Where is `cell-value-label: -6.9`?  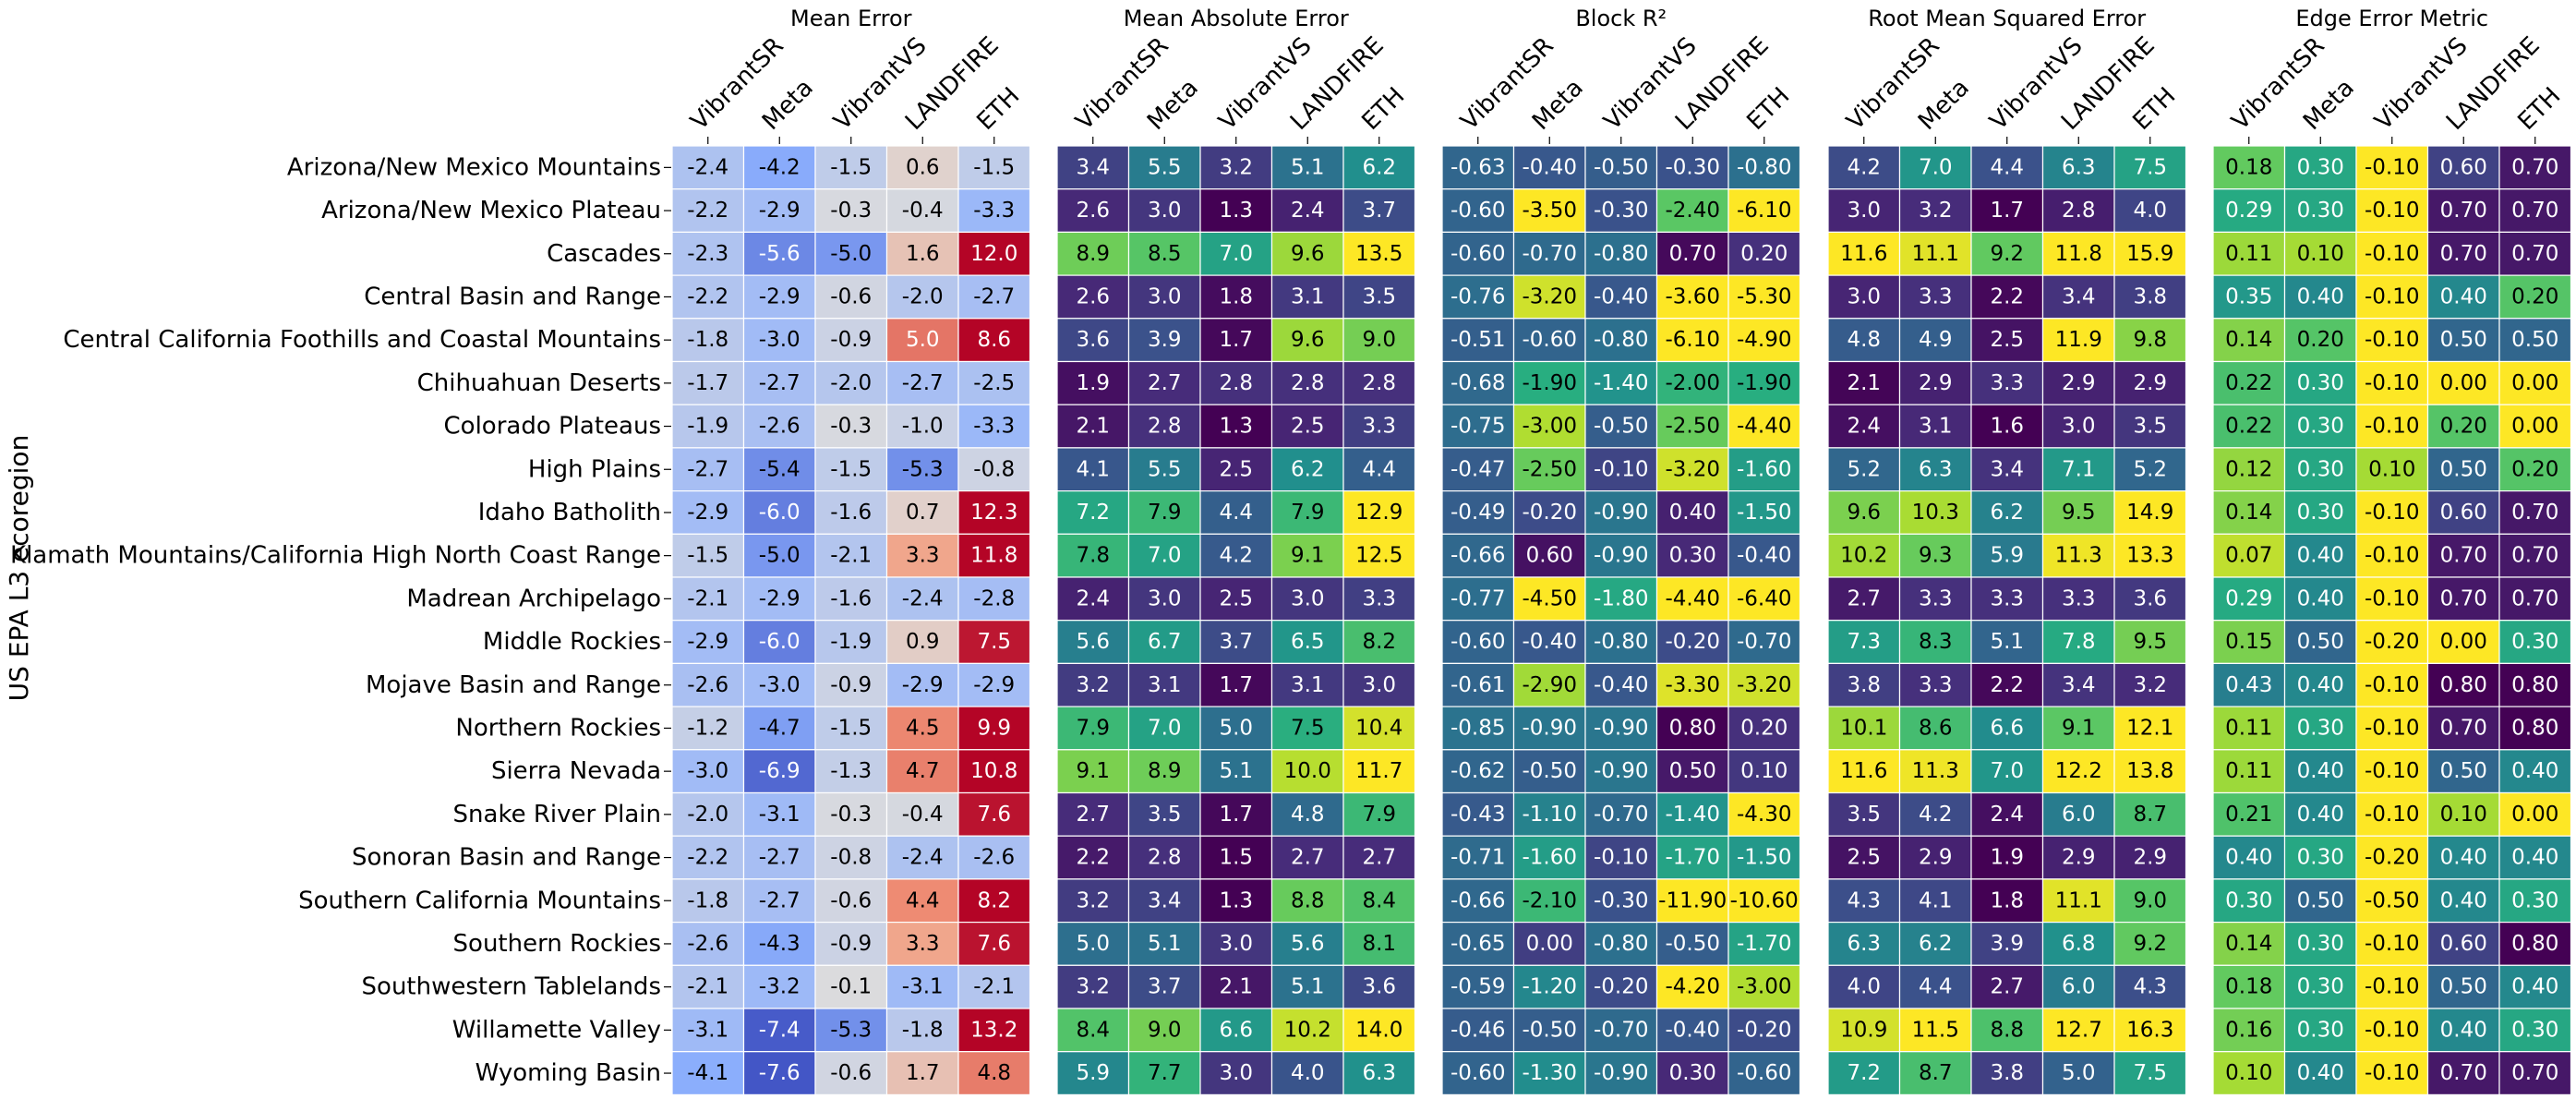 cell-value-label: -6.9 is located at coordinates (779, 771).